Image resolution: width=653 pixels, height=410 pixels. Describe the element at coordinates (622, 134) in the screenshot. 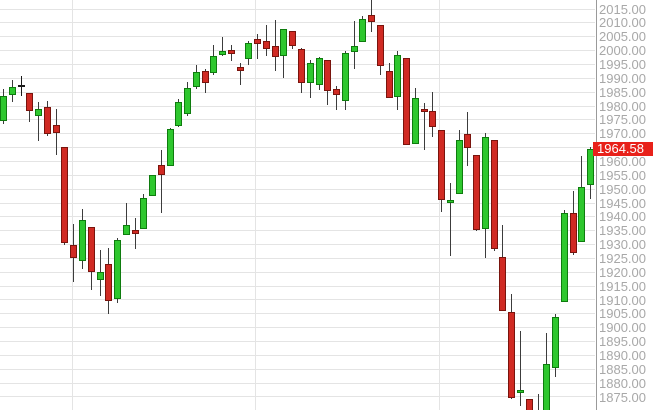

I see `y-axis-label: 1970.00` at that location.